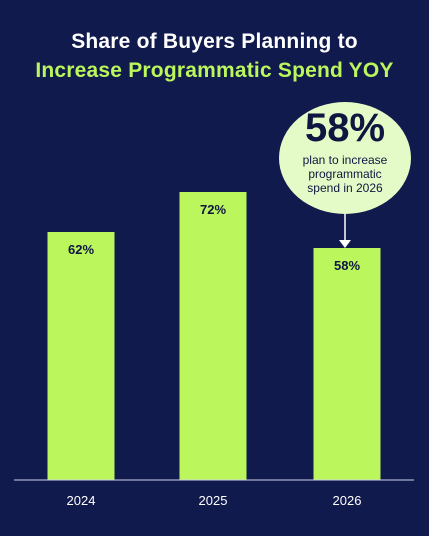  I want to click on callout-arrow-head, so click(345, 244).